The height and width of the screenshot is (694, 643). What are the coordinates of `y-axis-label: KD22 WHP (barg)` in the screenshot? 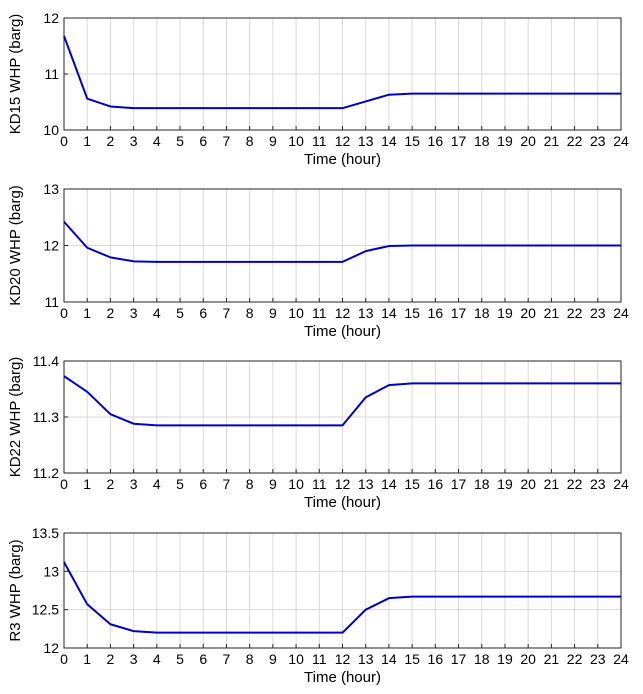 It's located at (15, 417).